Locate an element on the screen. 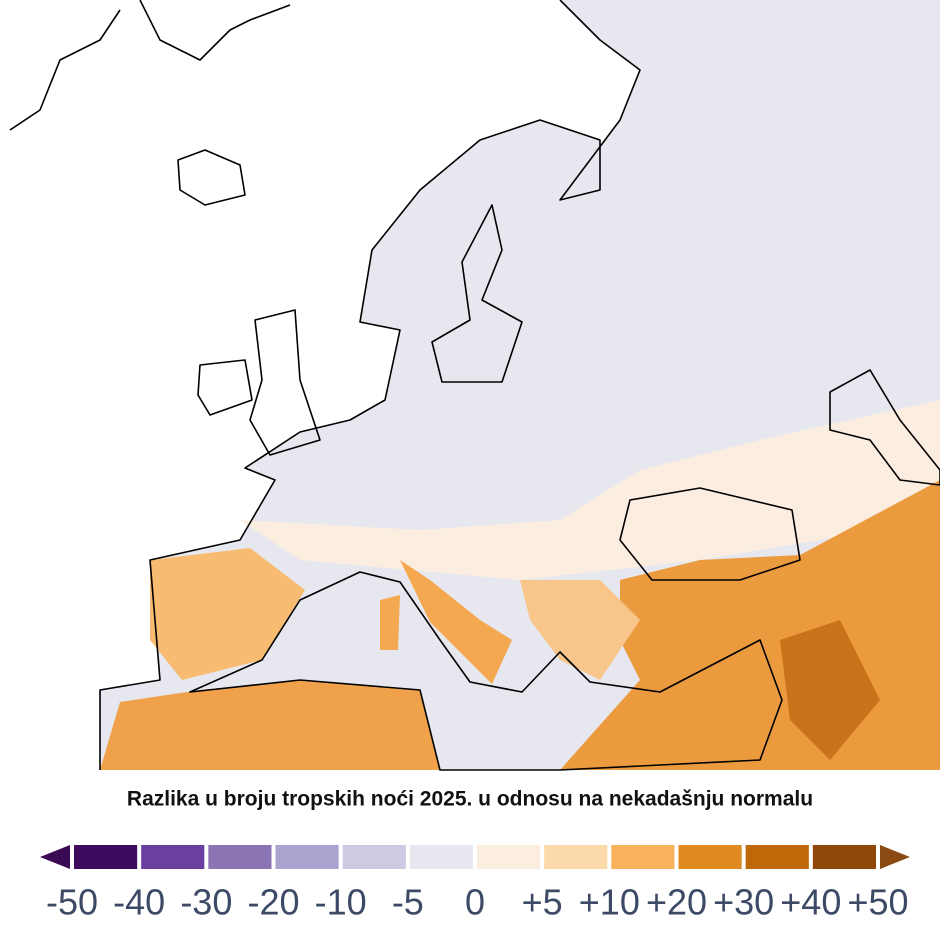 The width and height of the screenshot is (940, 938). colorbar-tick-label: -30 is located at coordinates (206, 902).